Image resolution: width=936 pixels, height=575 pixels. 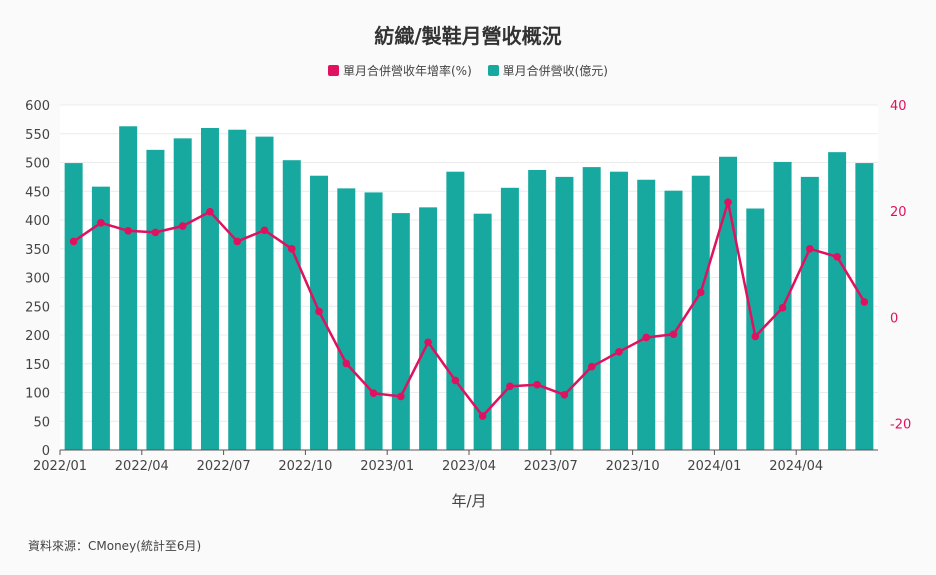 I want to click on y-left-tick-label: 0, so click(x=46, y=451).